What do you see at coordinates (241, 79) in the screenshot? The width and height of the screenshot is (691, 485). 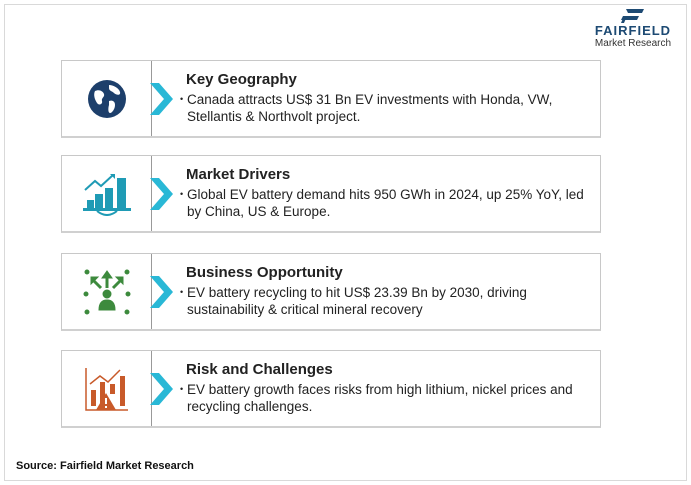 I see `row-title: Key Geography` at bounding box center [241, 79].